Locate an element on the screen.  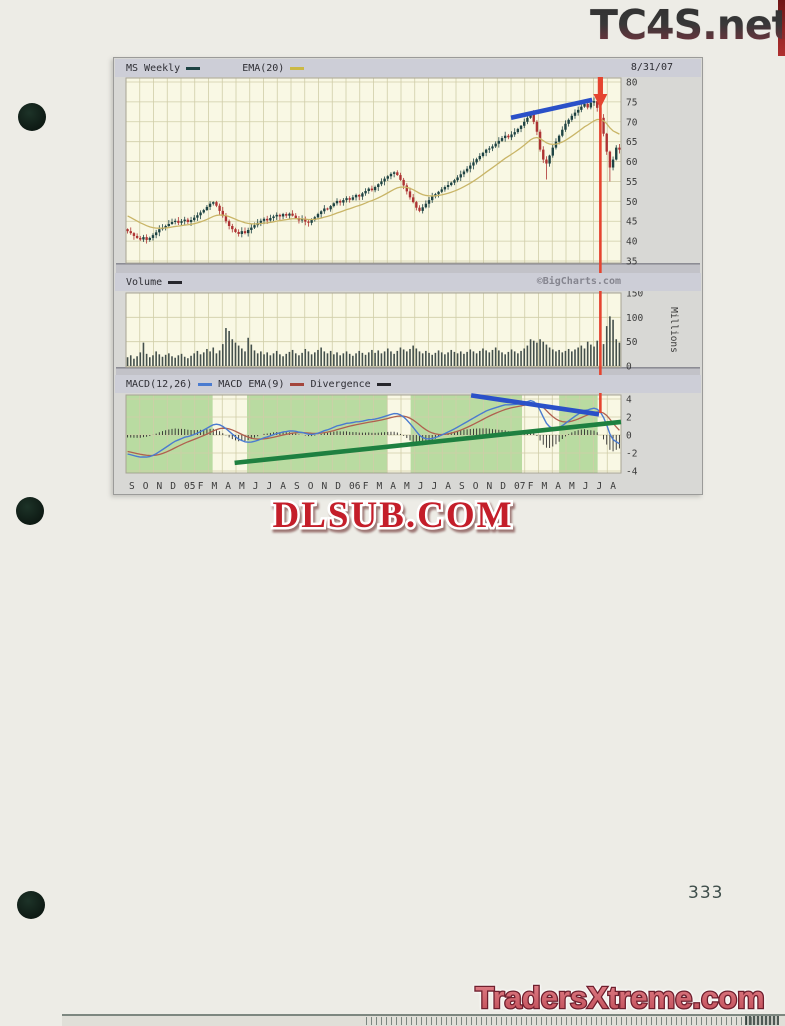
ema-label: EMA(20) is located at coordinates (263, 68).